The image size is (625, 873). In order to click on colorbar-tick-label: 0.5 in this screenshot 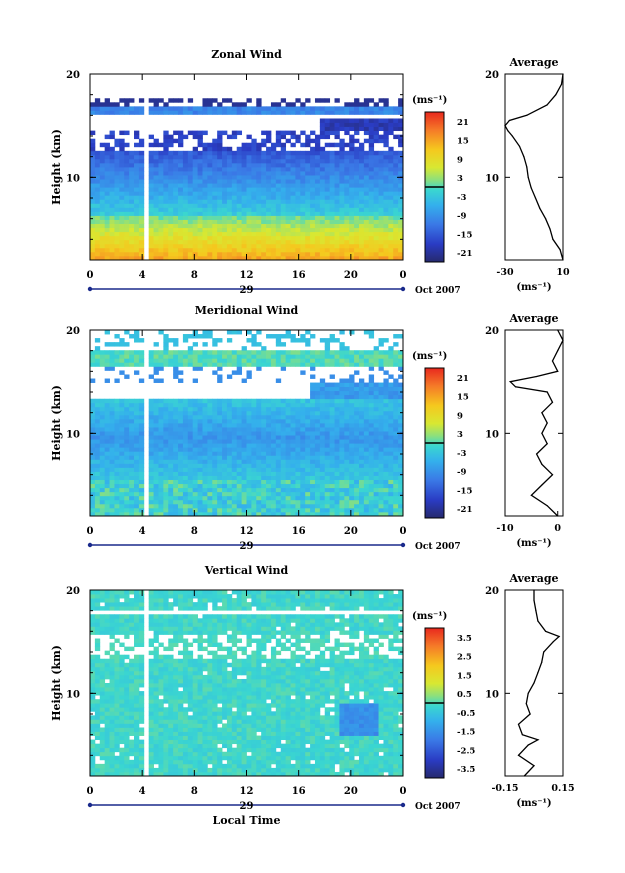, I will do `click(464, 695)`.